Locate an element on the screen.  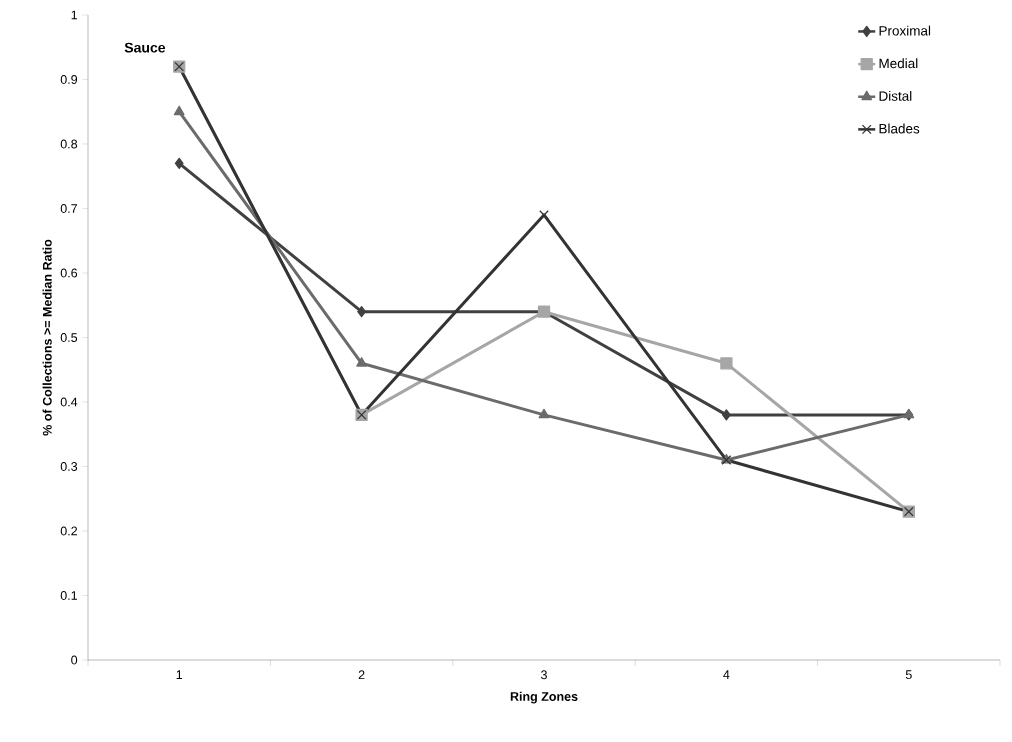
y-tick-label: 0.3 is located at coordinates (69, 466).